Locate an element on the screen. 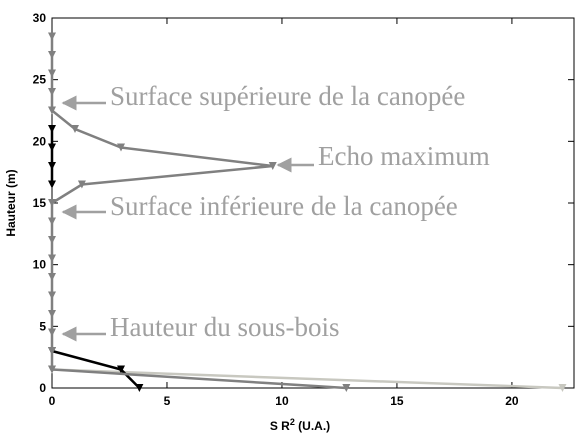 The image size is (576, 437). y-tick-label: 30 is located at coordinates (40, 18).